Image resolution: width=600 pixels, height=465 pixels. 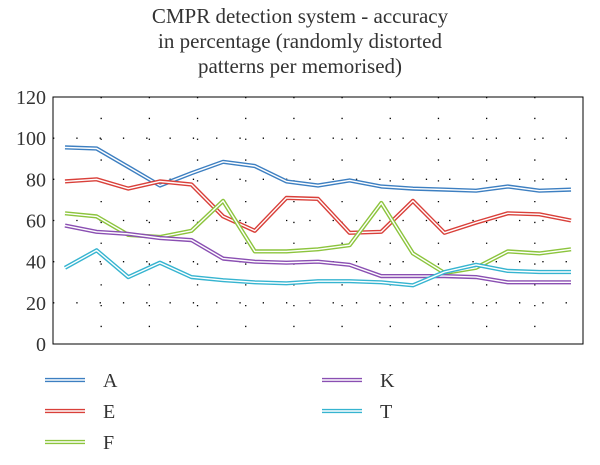 What do you see at coordinates (317, 267) in the screenshot?
I see `series-line-inner-t` at bounding box center [317, 267].